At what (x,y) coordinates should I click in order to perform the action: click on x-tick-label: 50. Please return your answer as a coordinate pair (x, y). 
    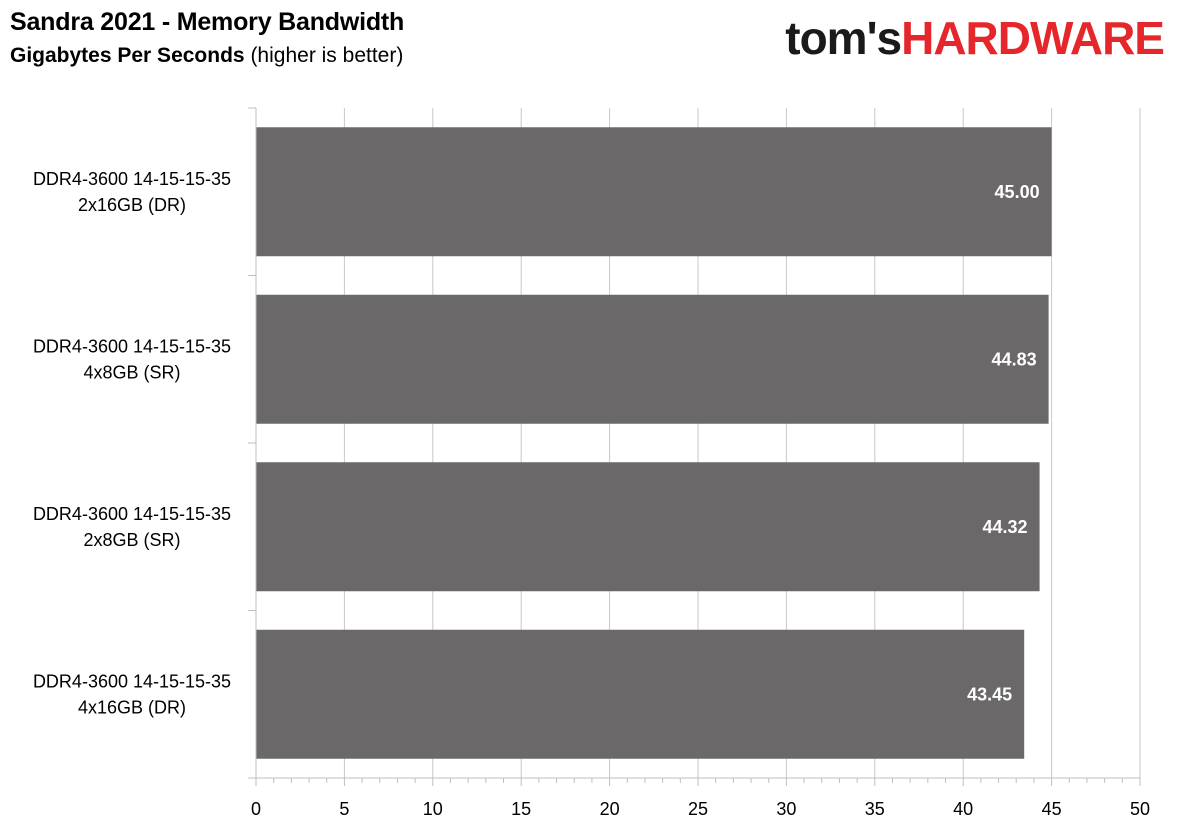
    Looking at the image, I should click on (1140, 809).